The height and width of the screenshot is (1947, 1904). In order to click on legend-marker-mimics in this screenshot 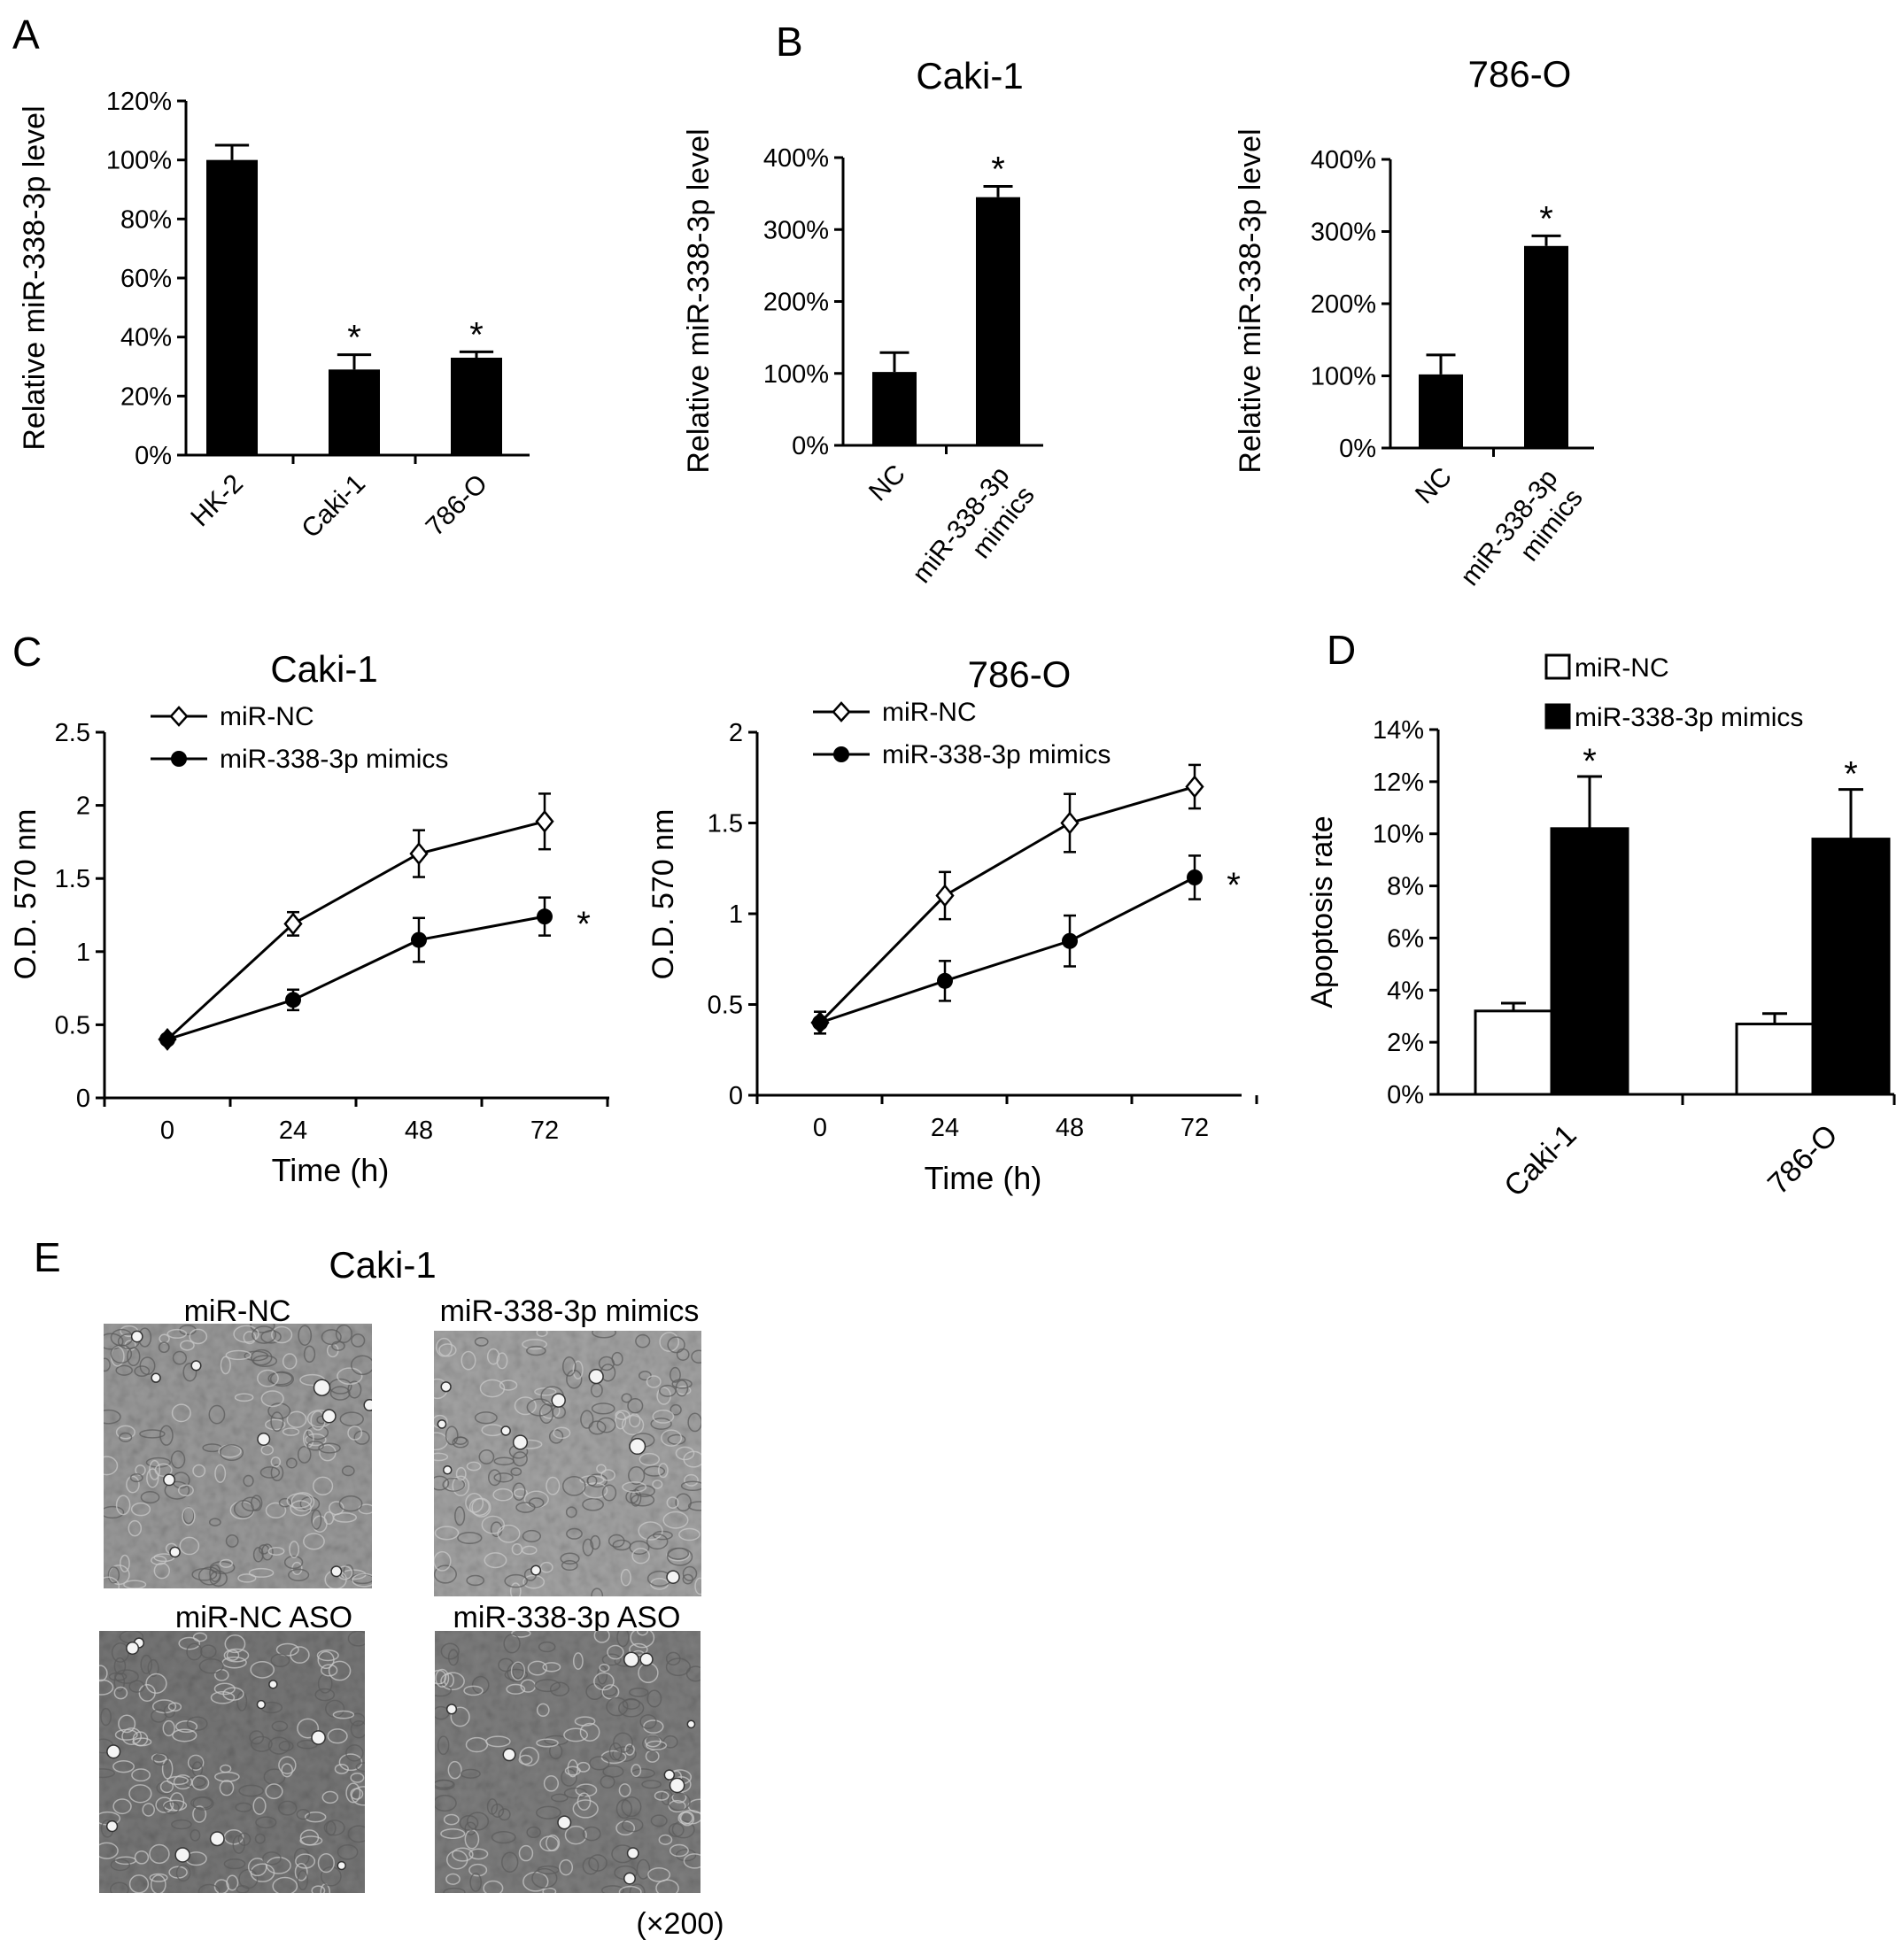, I will do `click(179, 759)`.